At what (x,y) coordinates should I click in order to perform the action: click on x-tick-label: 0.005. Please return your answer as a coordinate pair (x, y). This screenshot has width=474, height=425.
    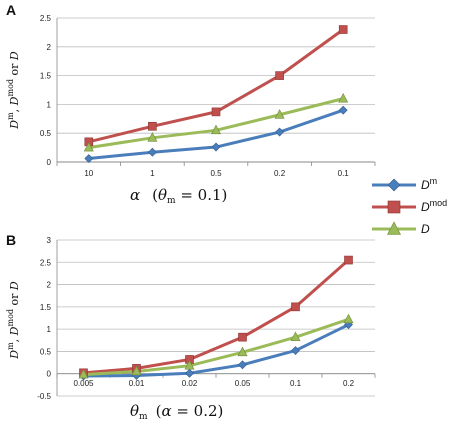
    Looking at the image, I should click on (83, 383).